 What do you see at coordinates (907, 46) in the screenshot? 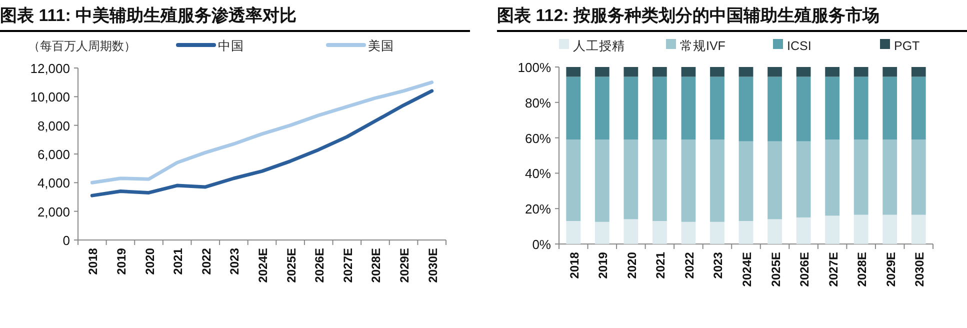
I see `legend-label: PGT` at bounding box center [907, 46].